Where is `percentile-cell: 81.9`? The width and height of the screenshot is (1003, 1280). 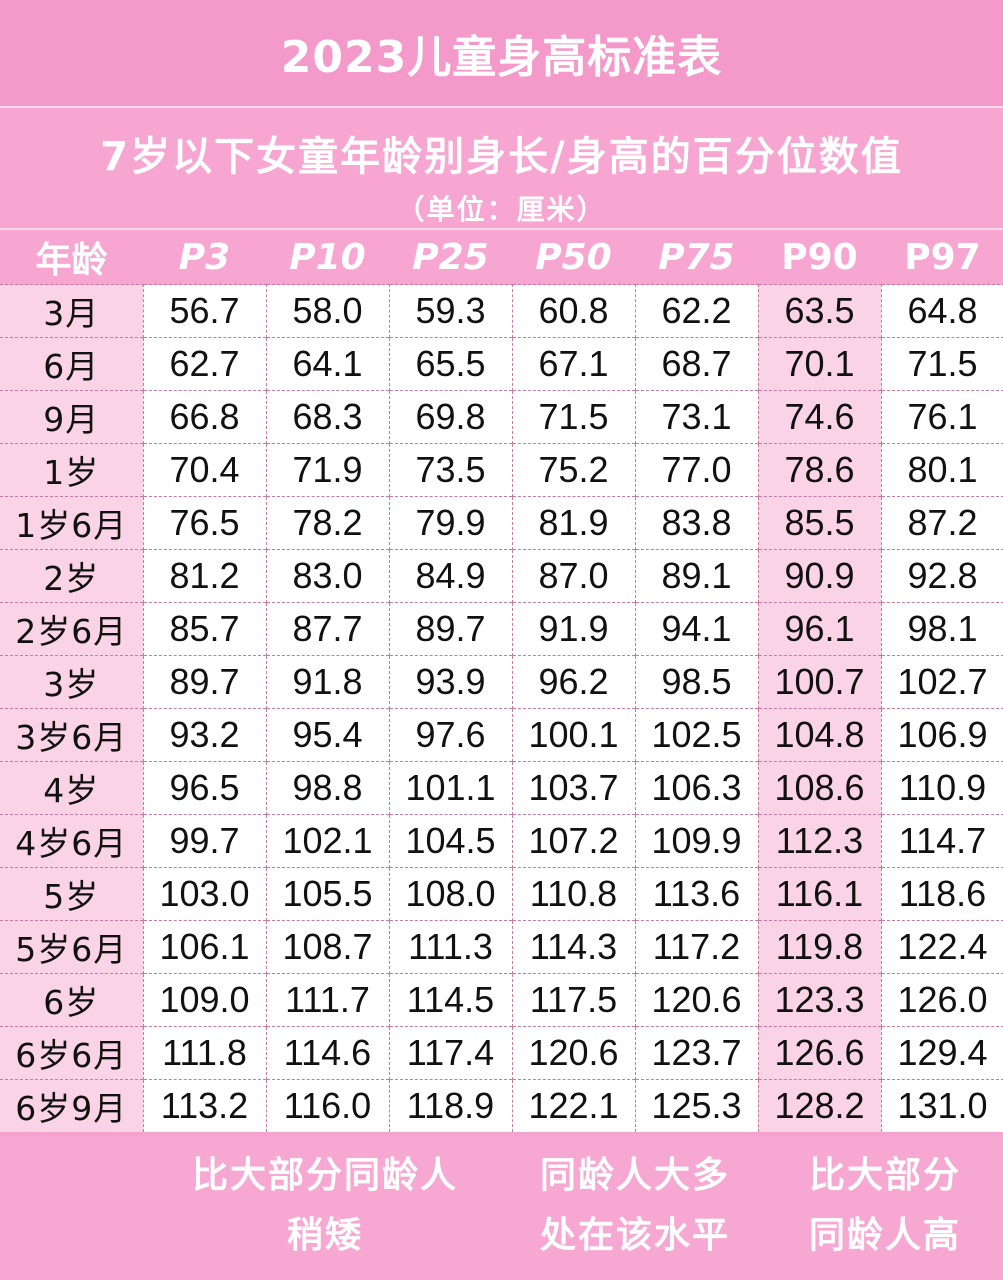 percentile-cell: 81.9 is located at coordinates (574, 523).